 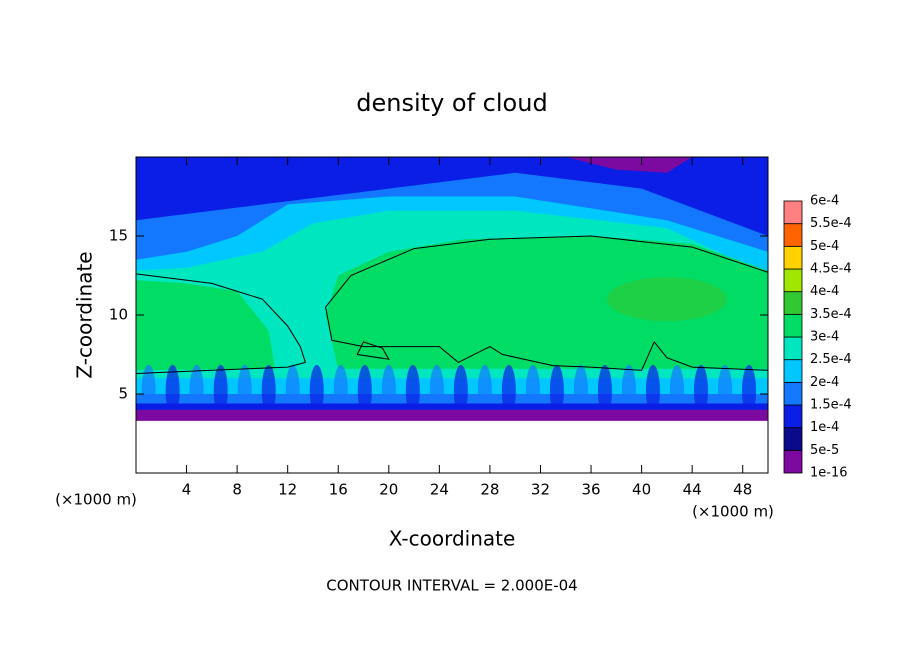 I want to click on field-corner, so click(x=629, y=165).